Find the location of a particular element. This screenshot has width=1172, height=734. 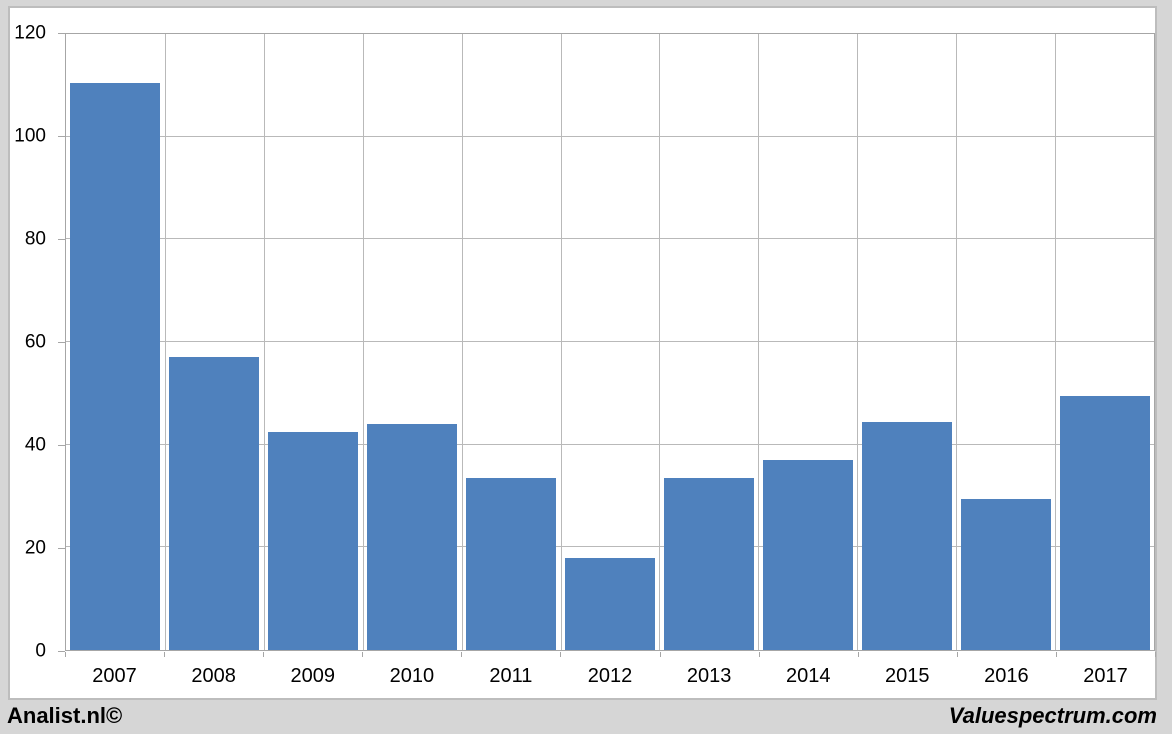

x-tick-label-2011: 2011 is located at coordinates (511, 676).